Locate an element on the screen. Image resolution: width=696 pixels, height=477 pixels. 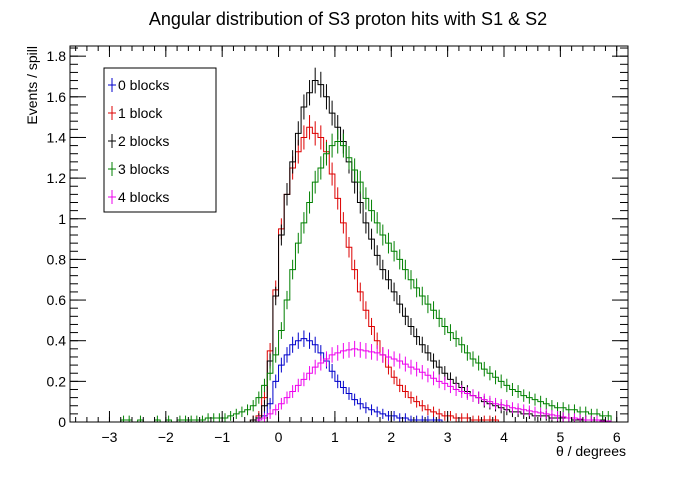
y-tick-label: 0.4 is located at coordinates (57, 341).